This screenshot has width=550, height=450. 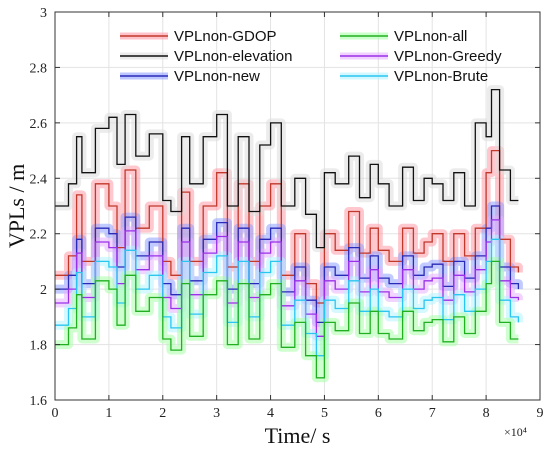 What do you see at coordinates (298, 435) in the screenshot?
I see `x-axis-label: Time/ s` at bounding box center [298, 435].